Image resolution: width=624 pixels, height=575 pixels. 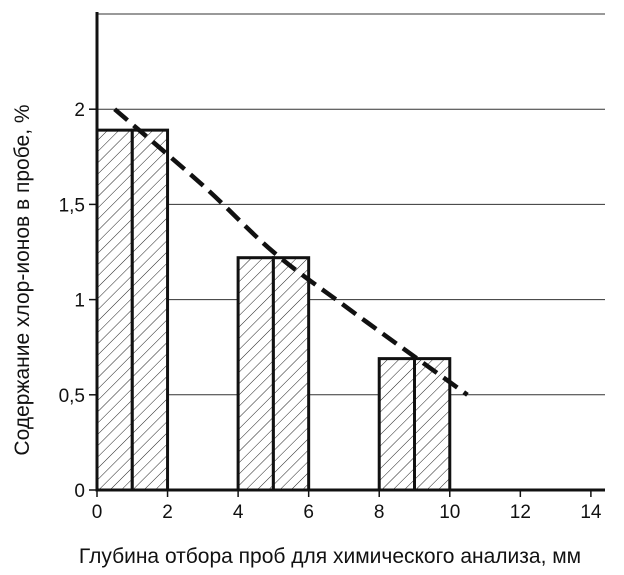 What do you see at coordinates (520, 512) in the screenshot?
I see `x-tick-label: 12` at bounding box center [520, 512].